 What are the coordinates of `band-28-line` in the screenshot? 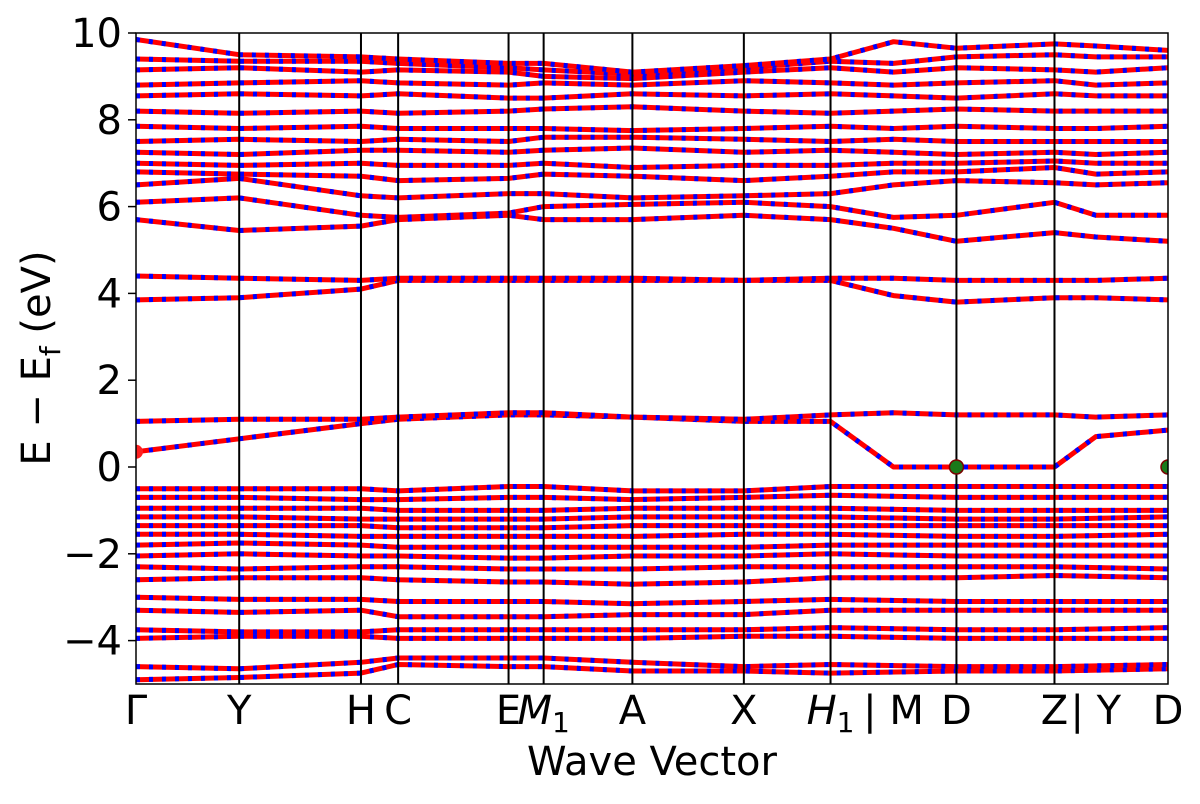 It's located at (652, 110).